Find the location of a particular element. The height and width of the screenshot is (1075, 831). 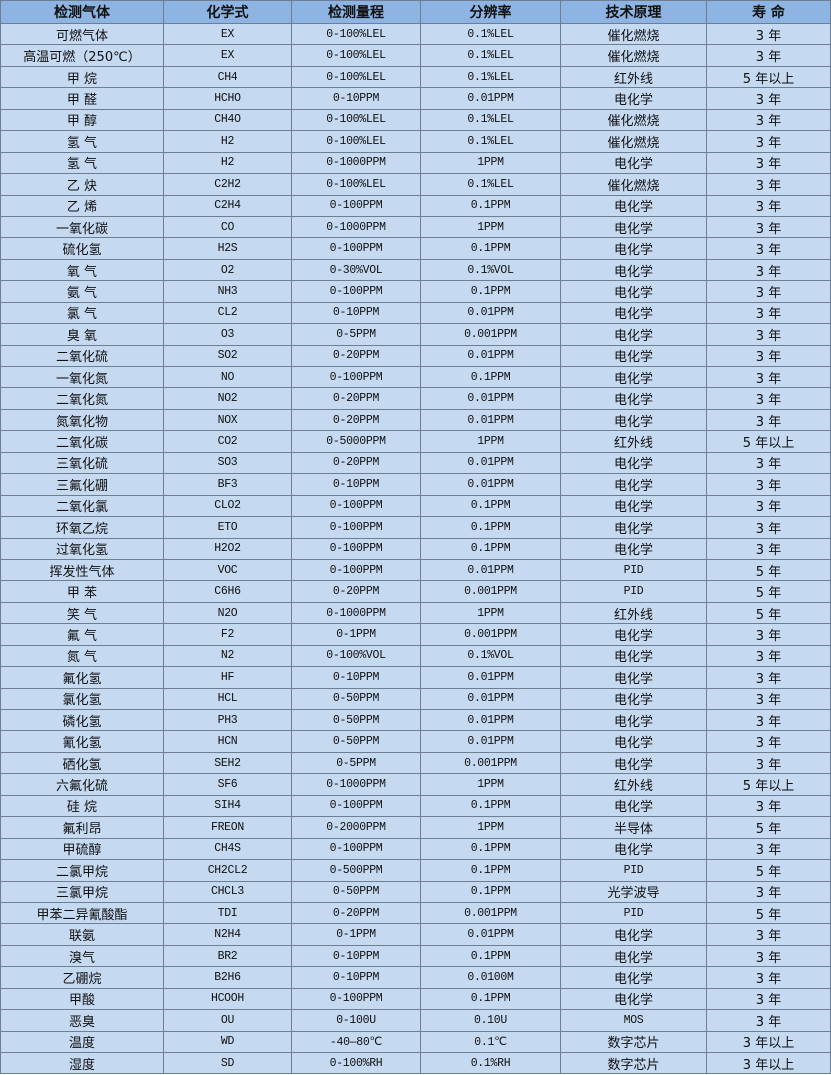

cell-gas: 氨 气 is located at coordinates (82, 291).